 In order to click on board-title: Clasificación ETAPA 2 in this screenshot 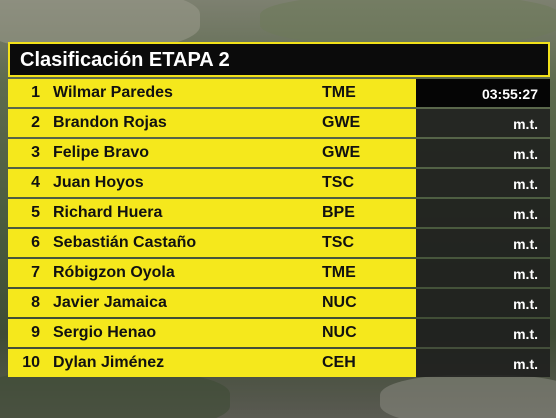, I will do `click(125, 60)`.